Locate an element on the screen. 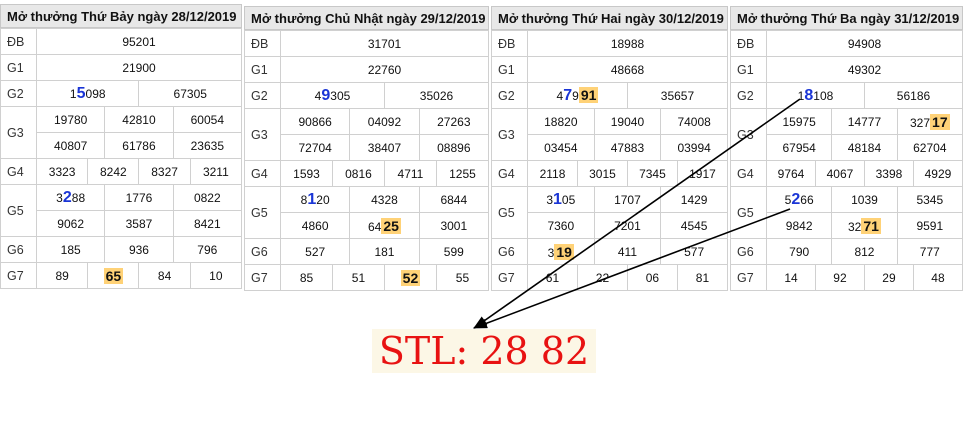 Image resolution: width=963 pixels, height=429 pixels. prize-number: 9591 is located at coordinates (929, 225).